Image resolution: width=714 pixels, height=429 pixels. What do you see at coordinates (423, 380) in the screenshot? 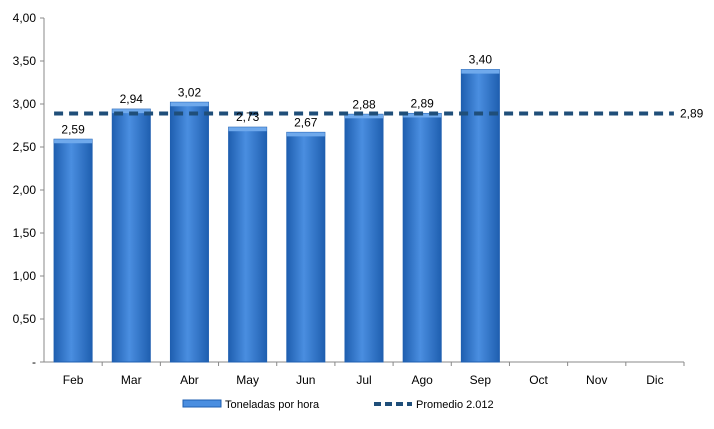
I see `x-tick-label: Ago` at bounding box center [423, 380].